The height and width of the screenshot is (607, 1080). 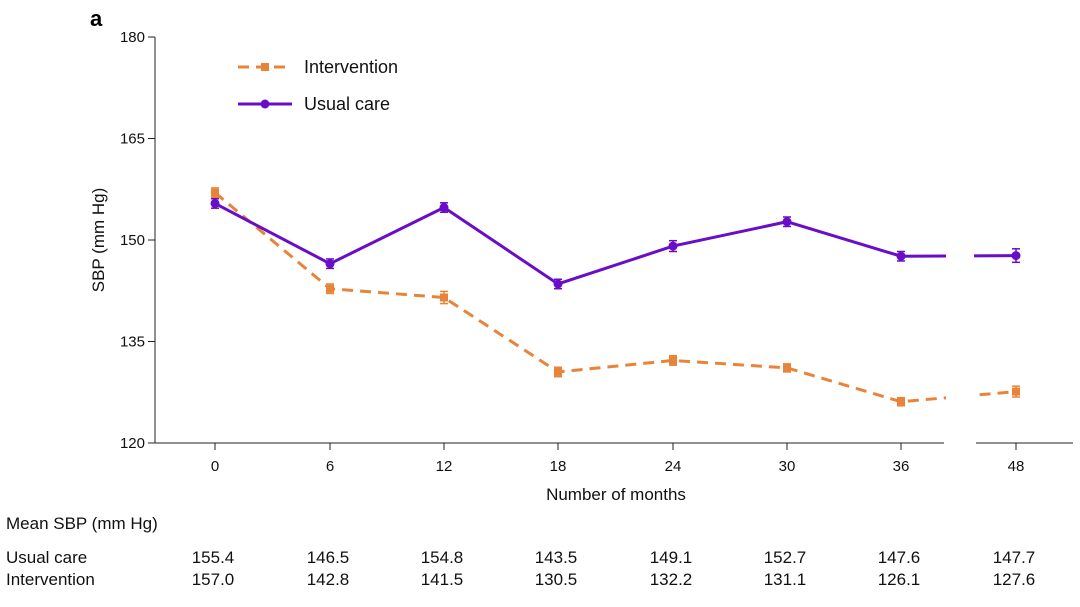 What do you see at coordinates (98, 240) in the screenshot?
I see `y-axis-title: SBP (mm Hg)` at bounding box center [98, 240].